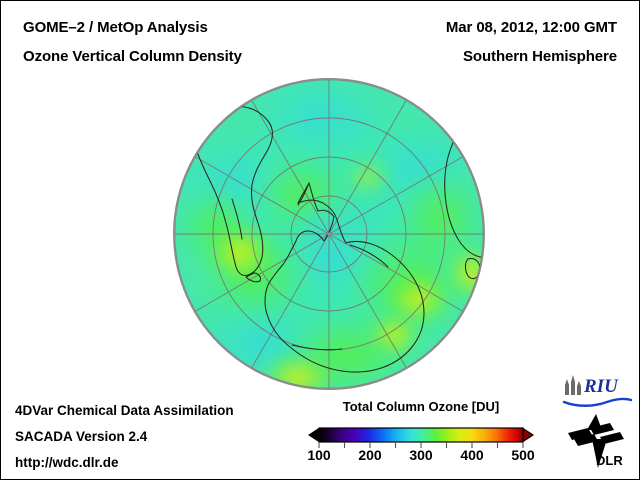 The image size is (640, 480). I want to click on colorbar-min-extend-arrow, so click(314, 435).